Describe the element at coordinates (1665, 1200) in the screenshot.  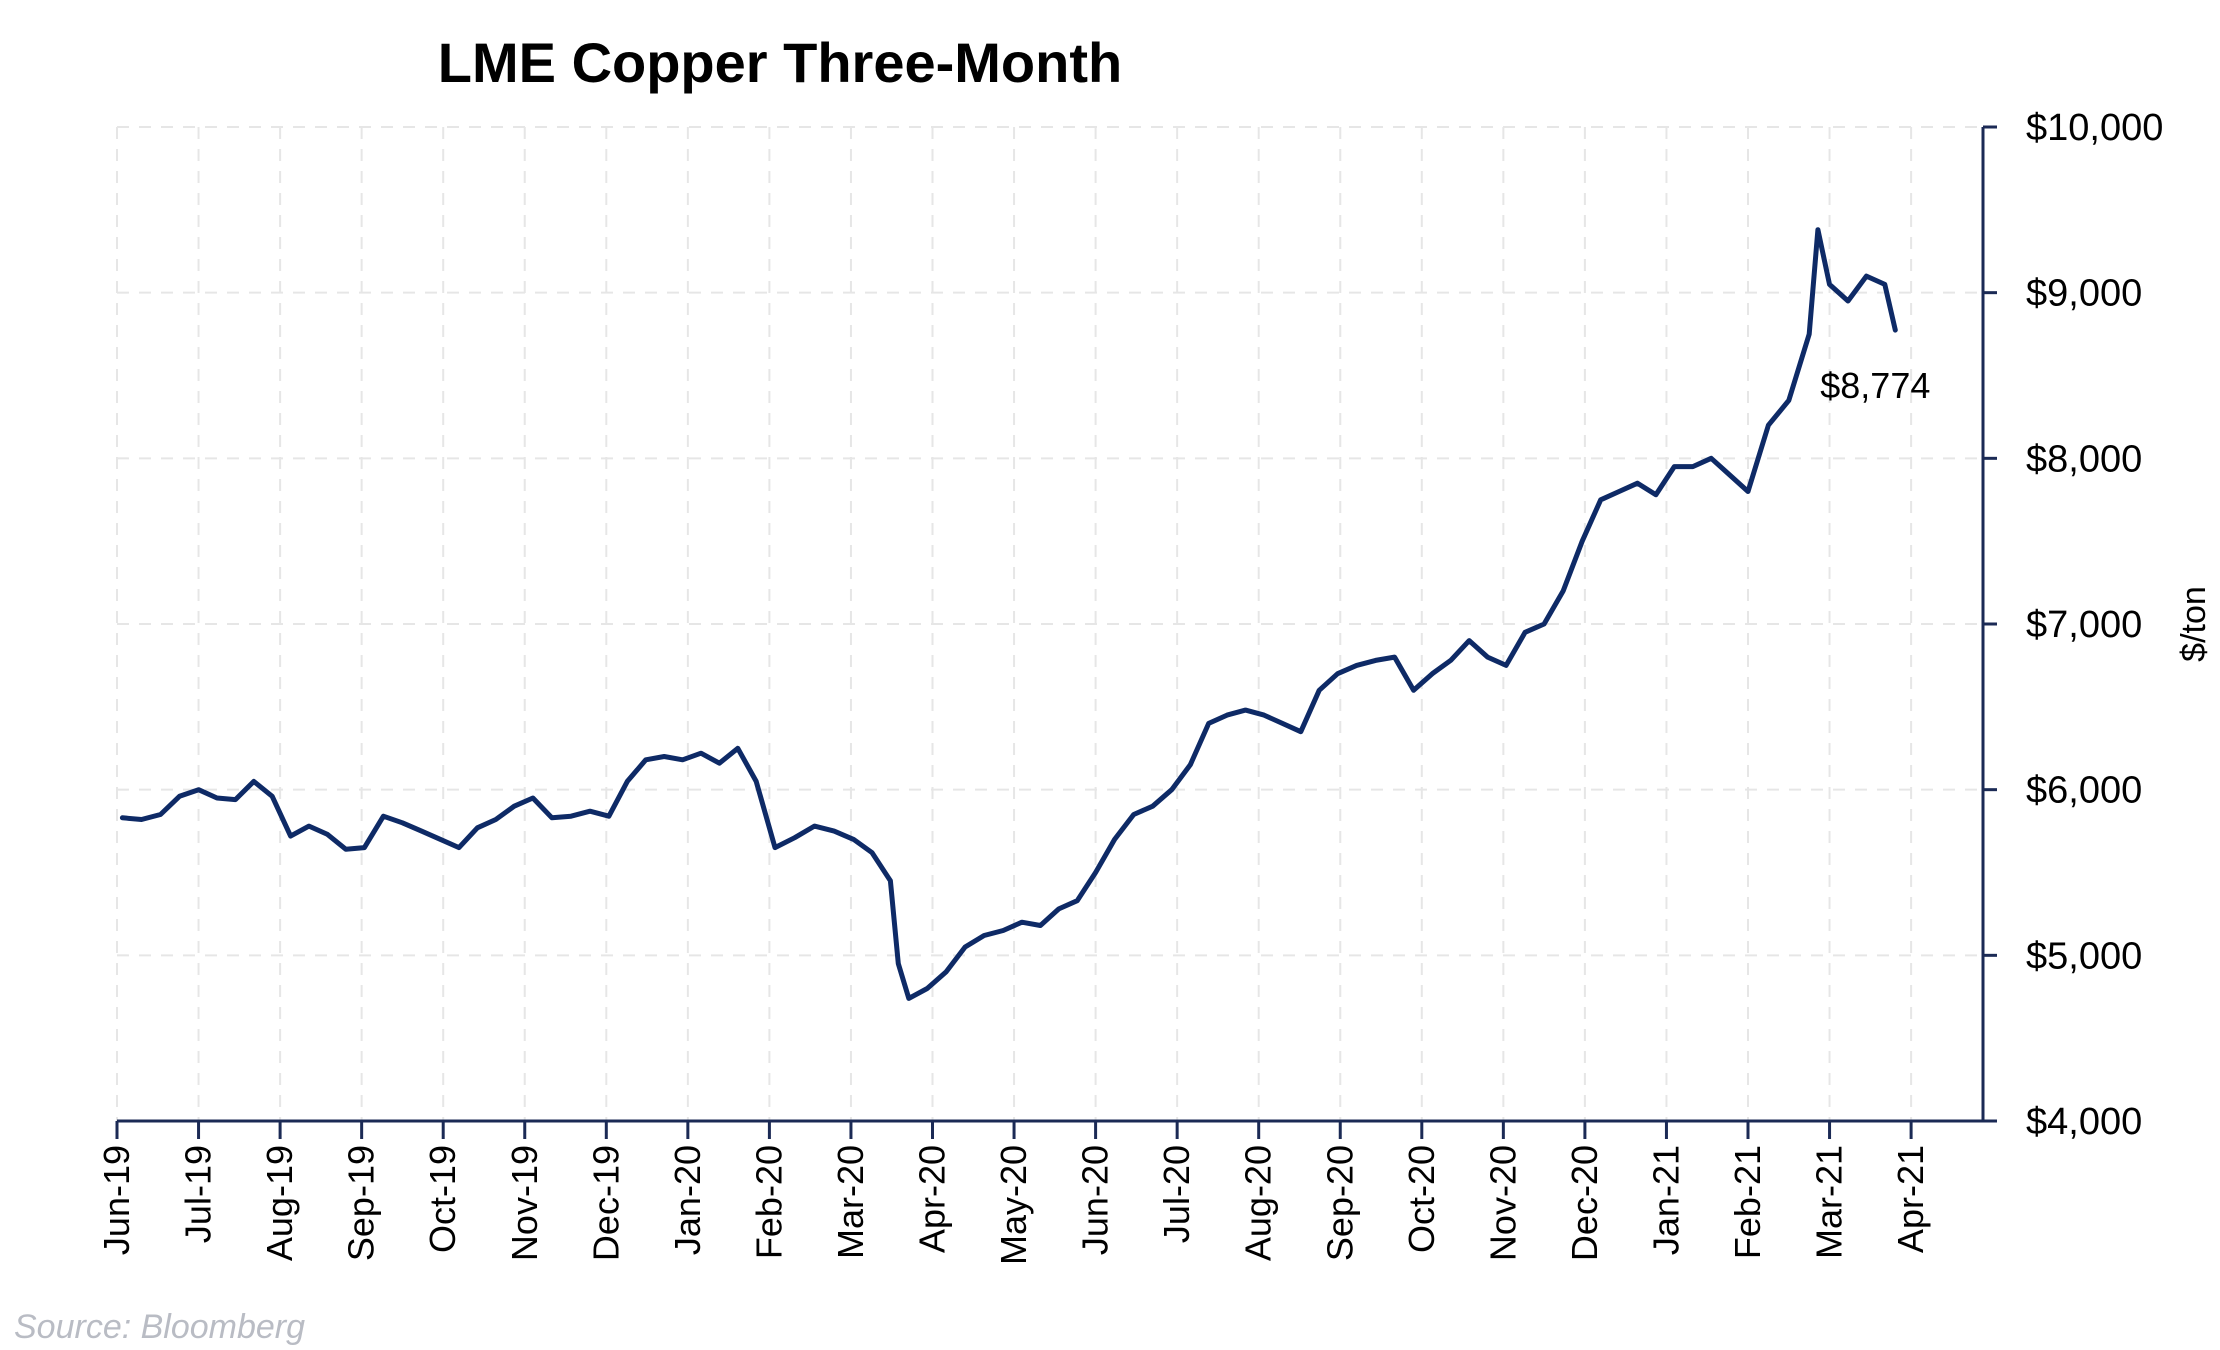
I see `x-tick-label: Jan-21` at that location.